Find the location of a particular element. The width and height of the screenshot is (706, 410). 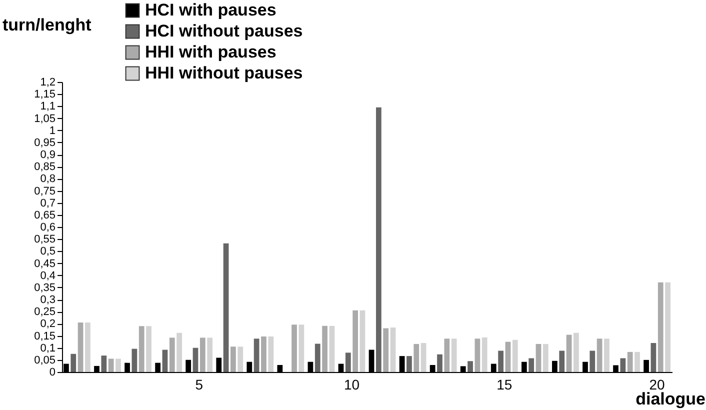

legend-label: HCI without pauses is located at coordinates (224, 31).